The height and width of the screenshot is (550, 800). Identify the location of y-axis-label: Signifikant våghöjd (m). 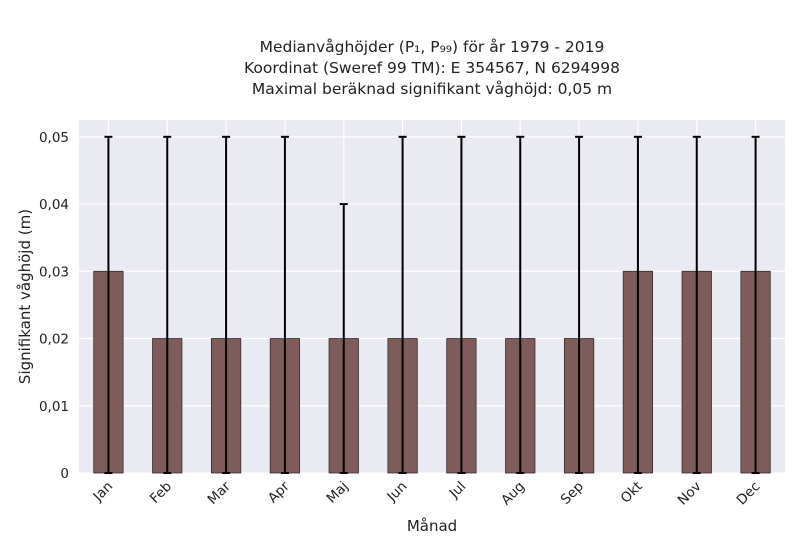
(25, 296).